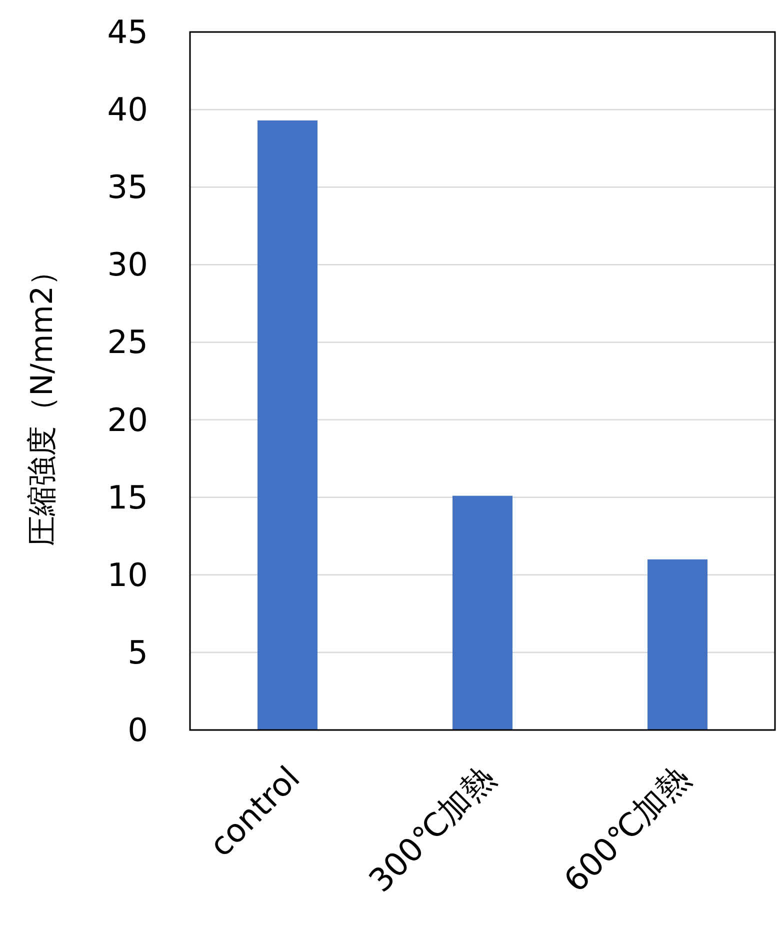 The image size is (777, 944). I want to click on y-tick-label: 10, so click(127, 575).